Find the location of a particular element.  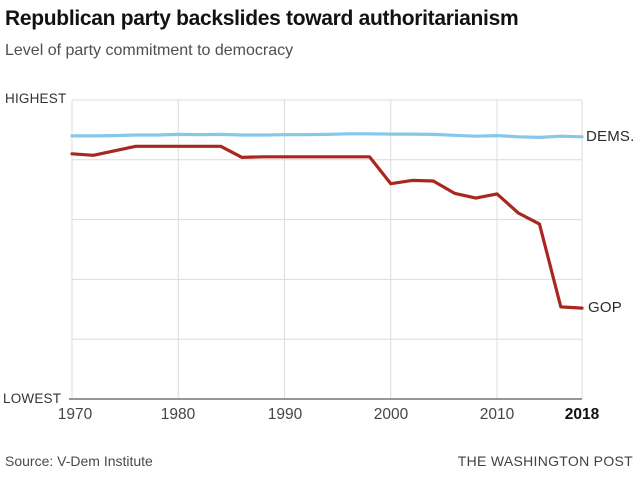

series-label-gop: GOP is located at coordinates (605, 308).